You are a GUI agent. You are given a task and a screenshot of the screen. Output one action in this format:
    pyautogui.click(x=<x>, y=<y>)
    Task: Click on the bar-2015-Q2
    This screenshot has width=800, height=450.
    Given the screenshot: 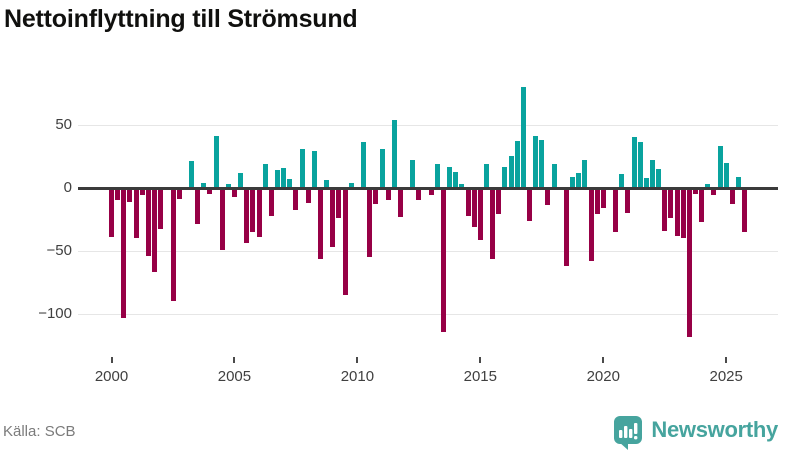 What is the action you would take?
    pyautogui.click(x=486, y=176)
    